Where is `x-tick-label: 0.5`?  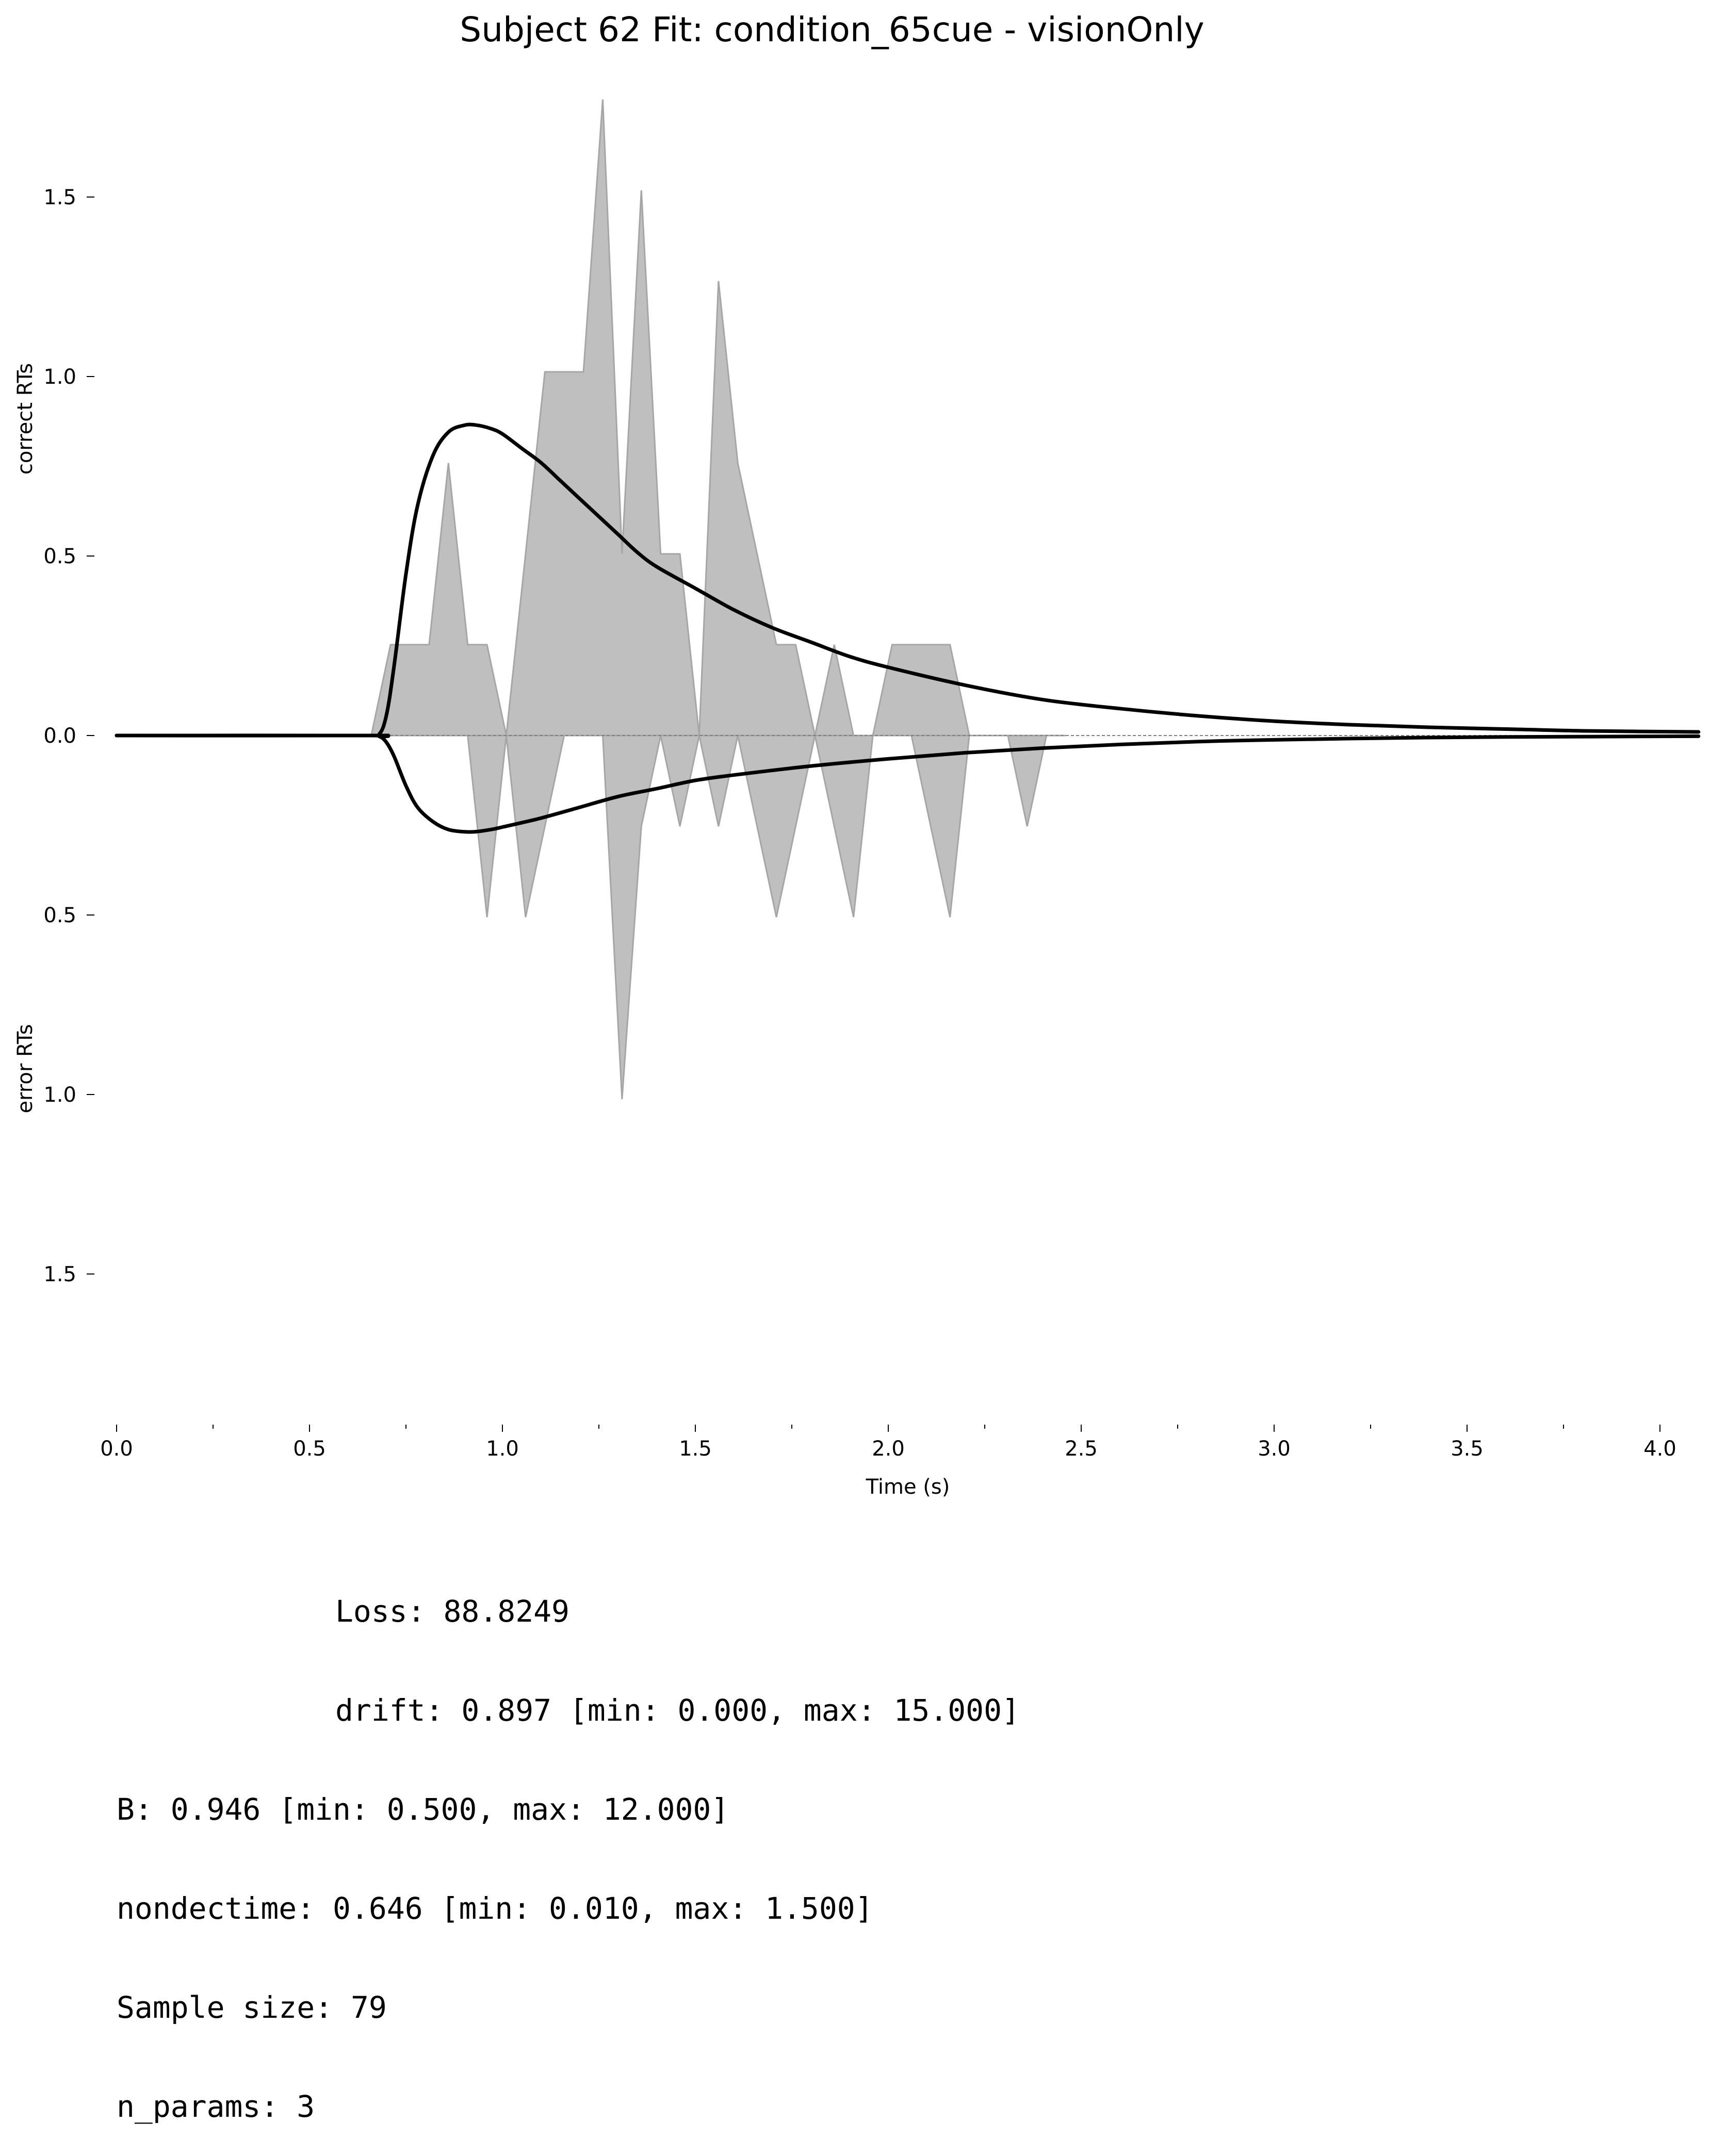
x-tick-label: 0.5 is located at coordinates (310, 1449).